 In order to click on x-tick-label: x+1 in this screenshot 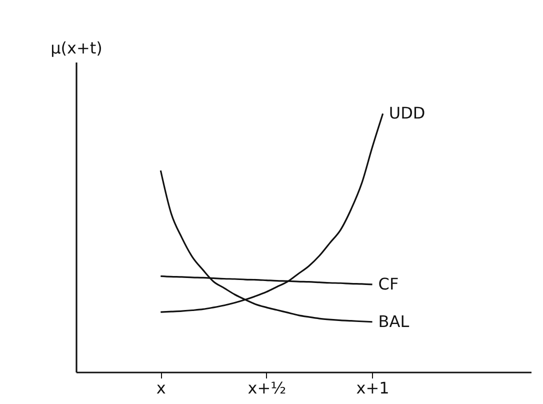, I will do `click(373, 388)`.